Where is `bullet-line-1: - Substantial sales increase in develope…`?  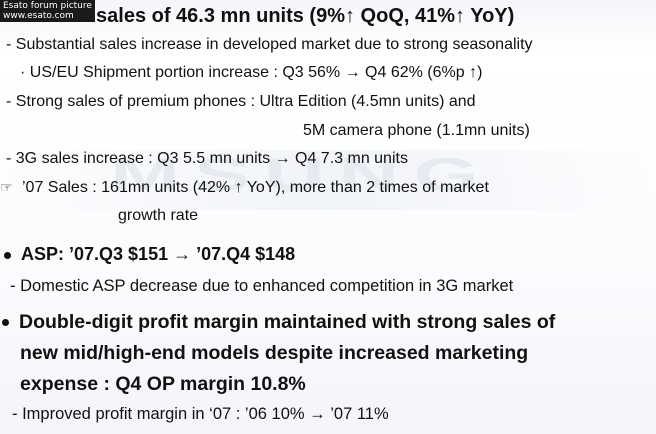 bullet-line-1: - Substantial sales increase in develope… is located at coordinates (269, 45).